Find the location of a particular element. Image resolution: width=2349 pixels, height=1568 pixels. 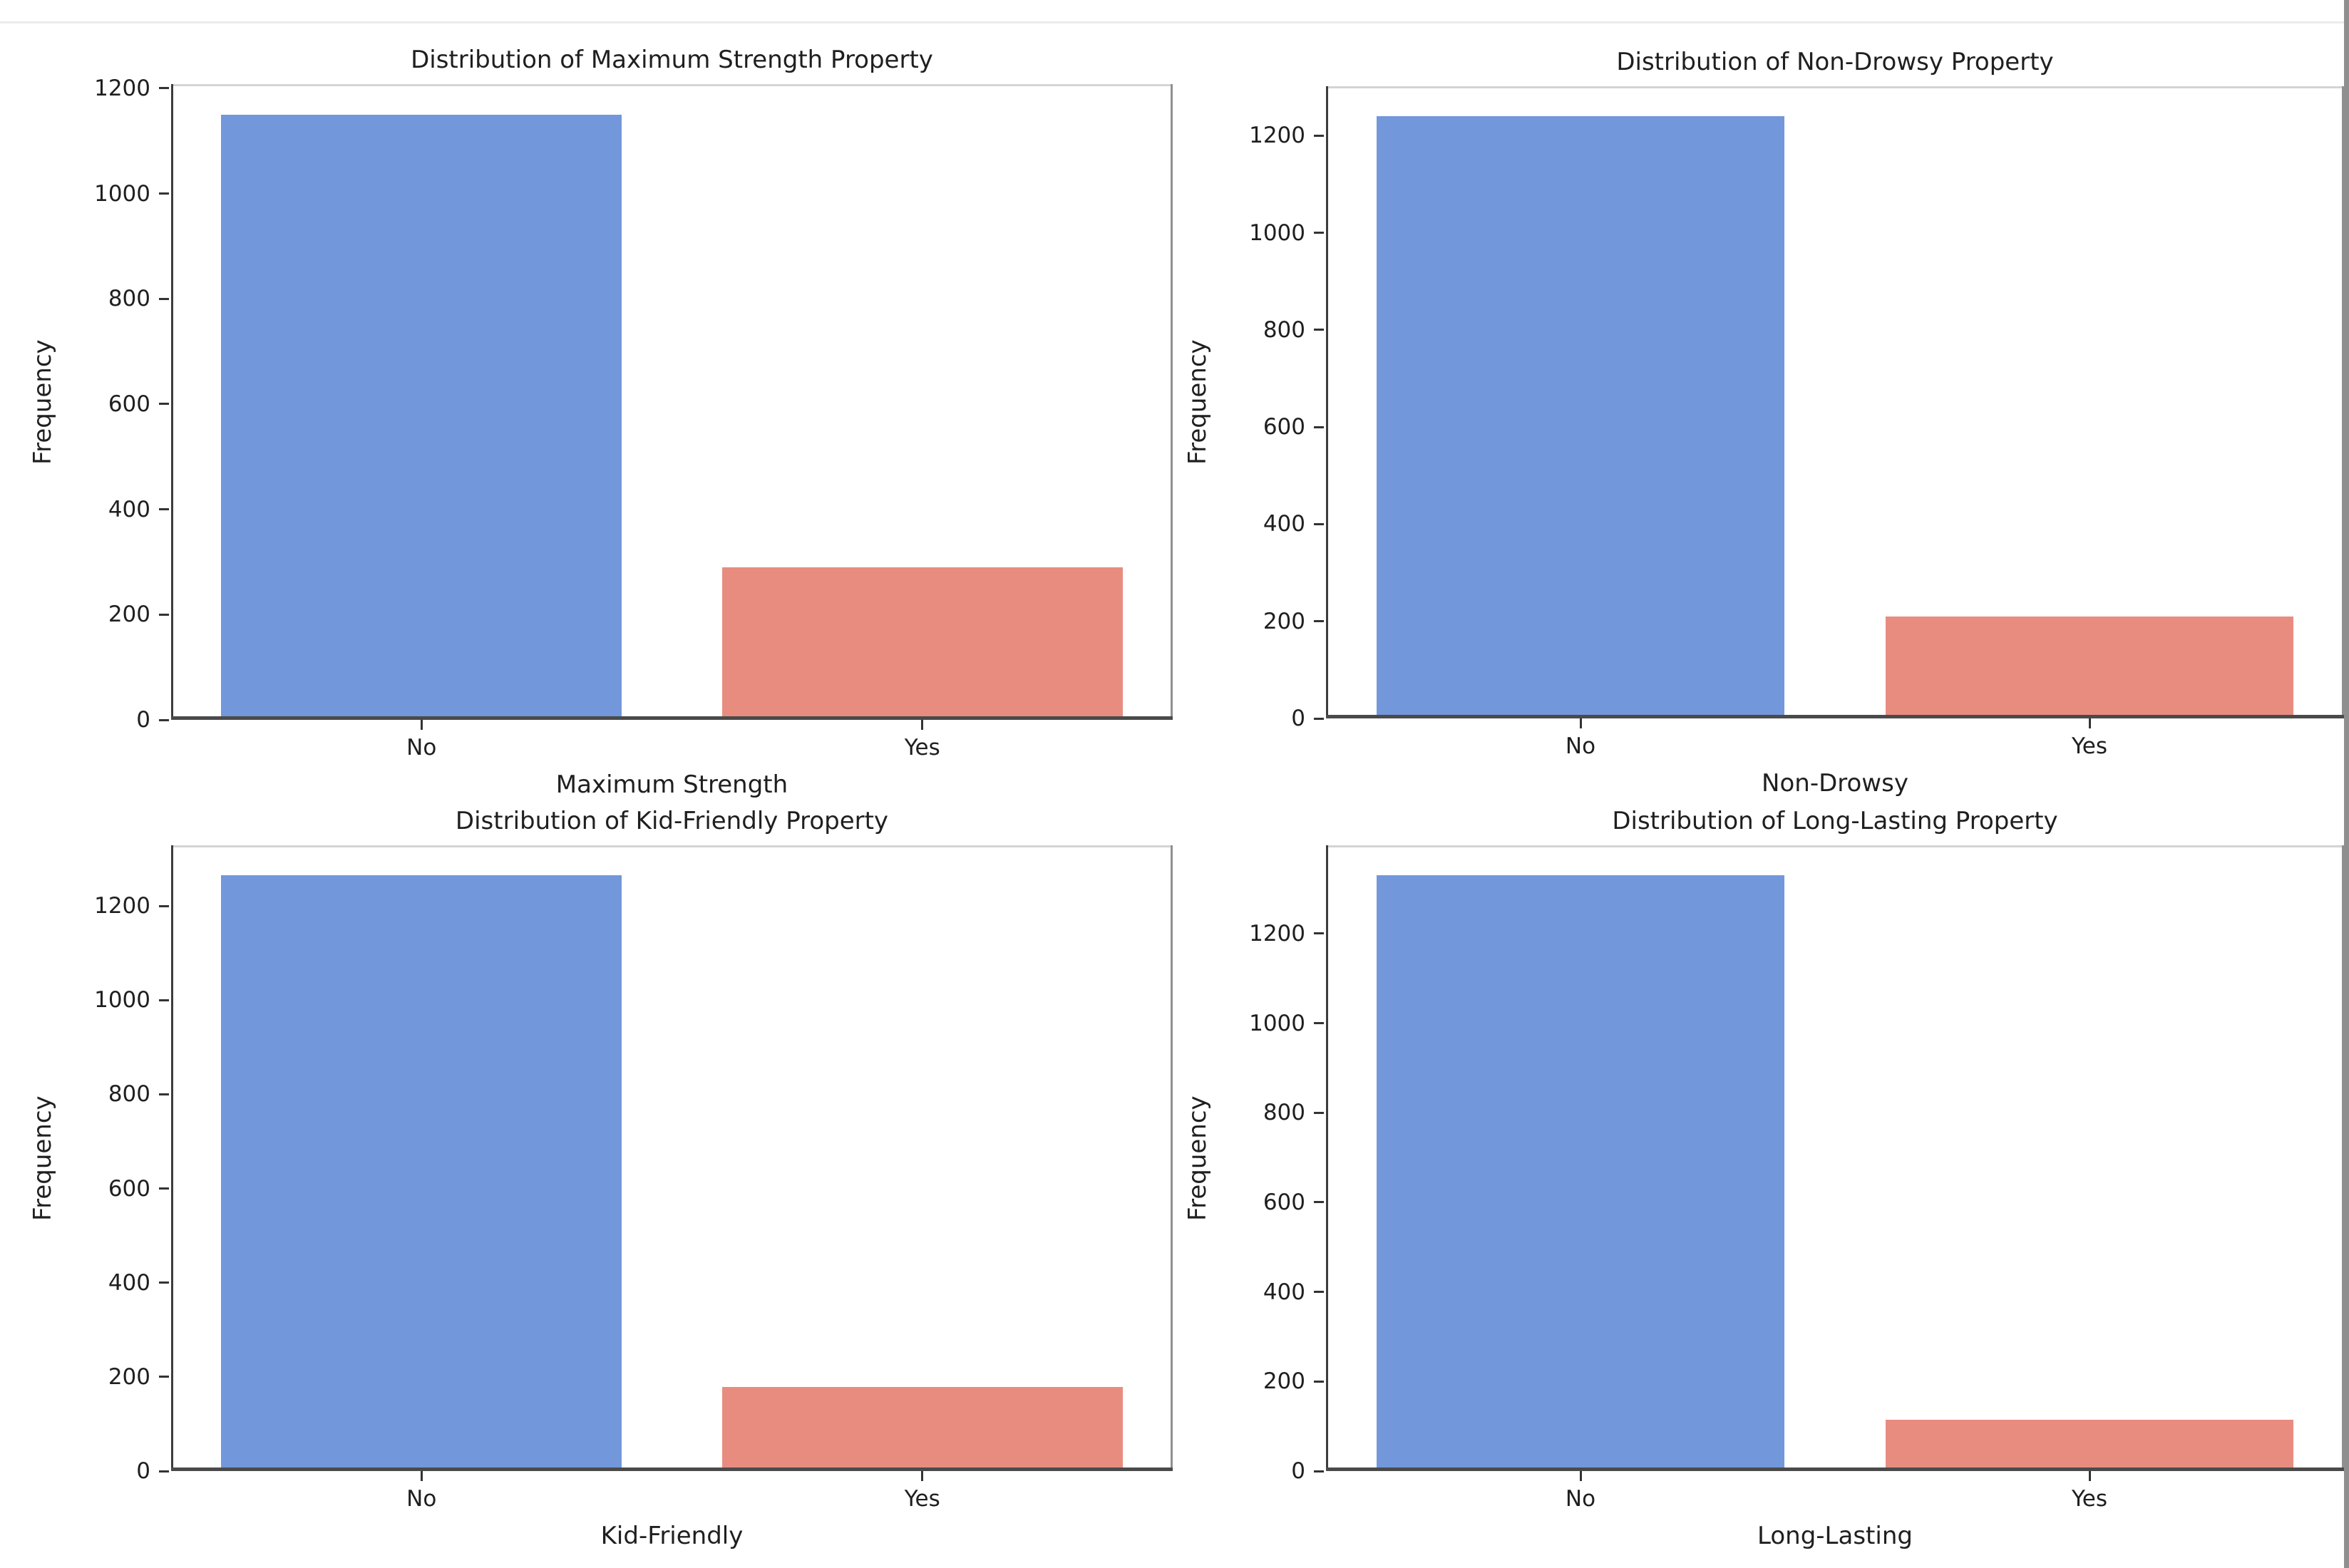

chart-title: Distribution of Kid-Friendly Property is located at coordinates (672, 821).